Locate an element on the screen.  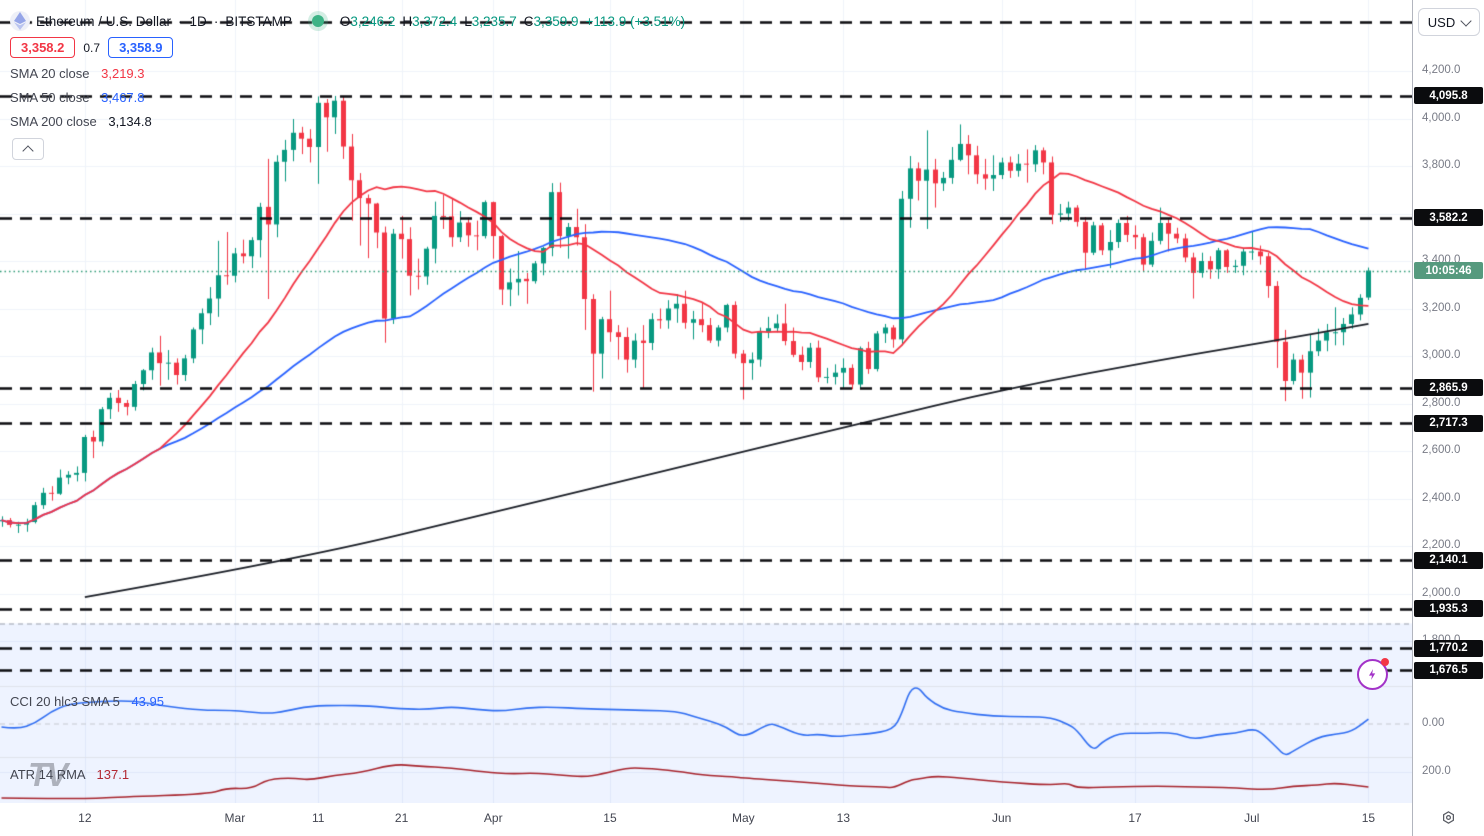
price-level-badge: 1,770.2 is located at coordinates (1448, 648).